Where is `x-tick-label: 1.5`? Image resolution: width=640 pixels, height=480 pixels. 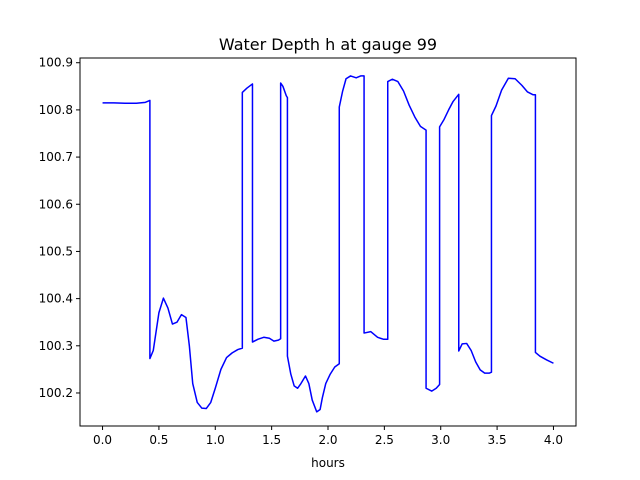 x-tick-label: 1.5 is located at coordinates (271, 440).